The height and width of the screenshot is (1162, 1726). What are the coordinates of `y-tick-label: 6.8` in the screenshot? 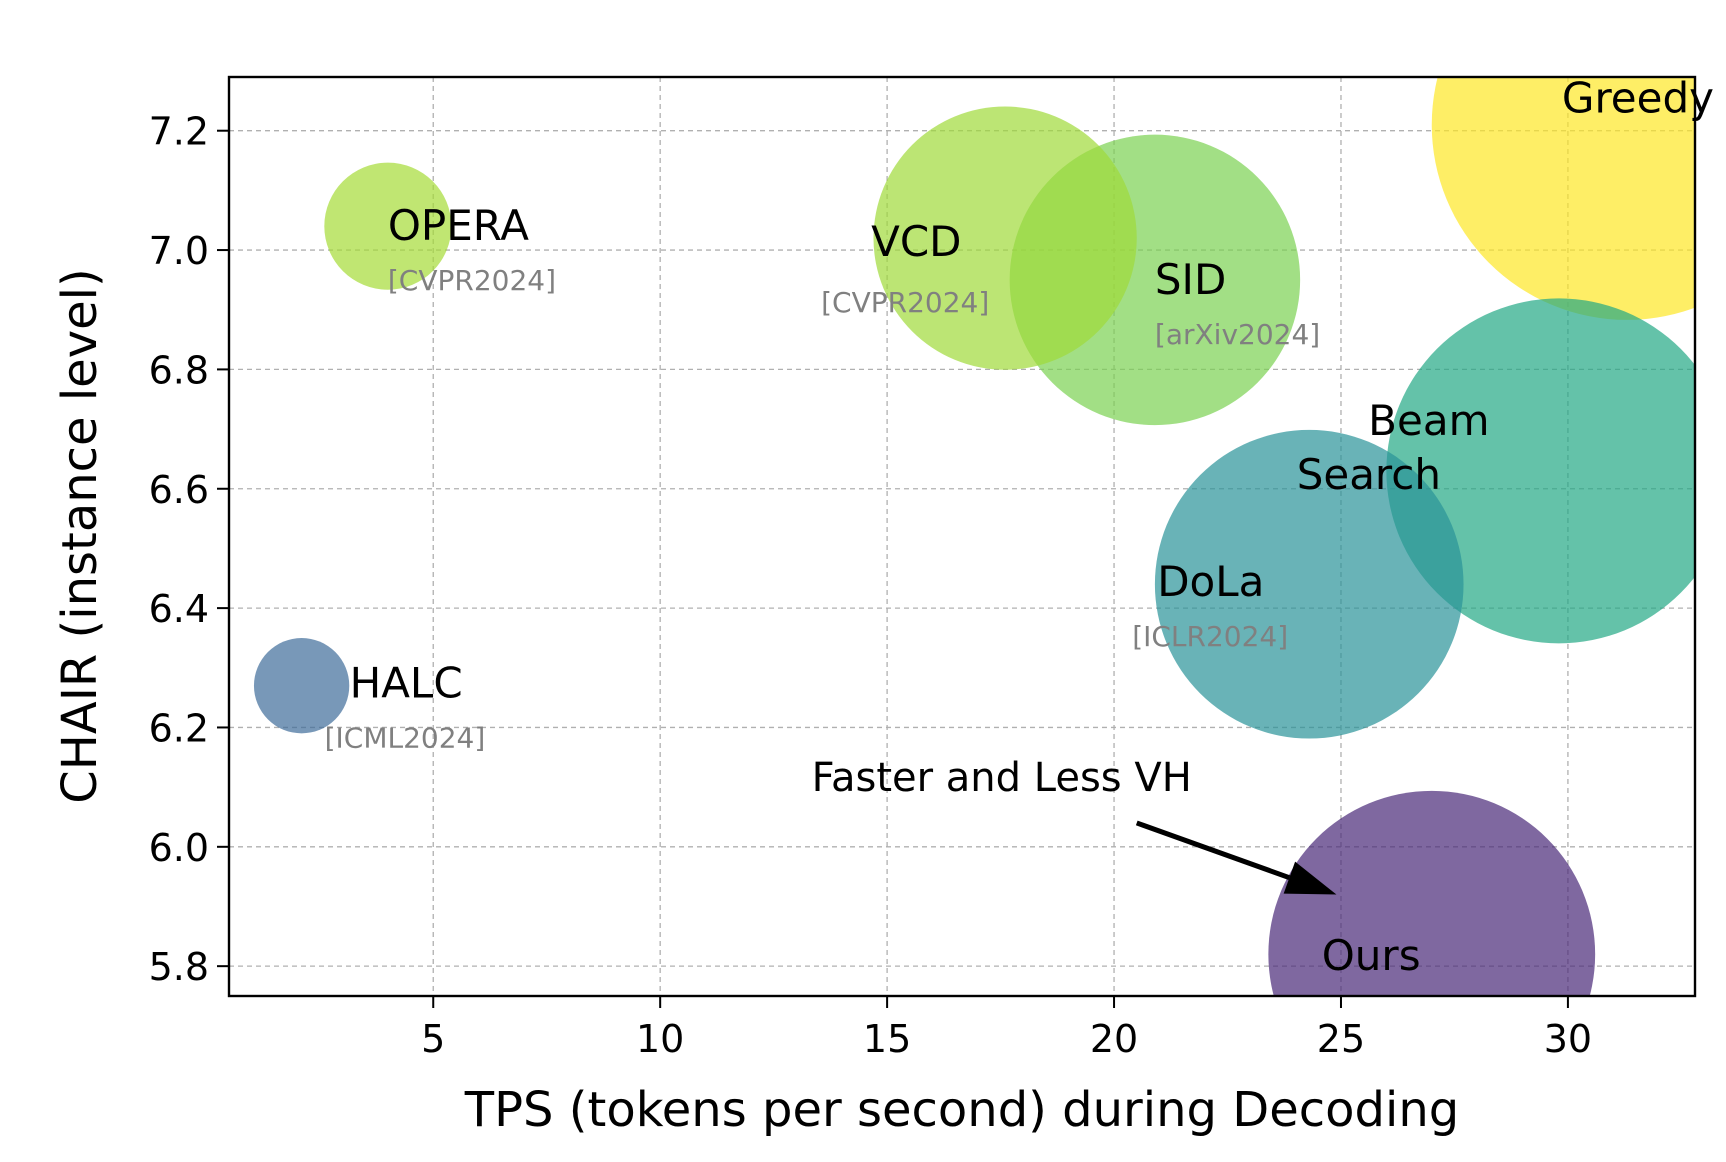 It's located at (179, 370).